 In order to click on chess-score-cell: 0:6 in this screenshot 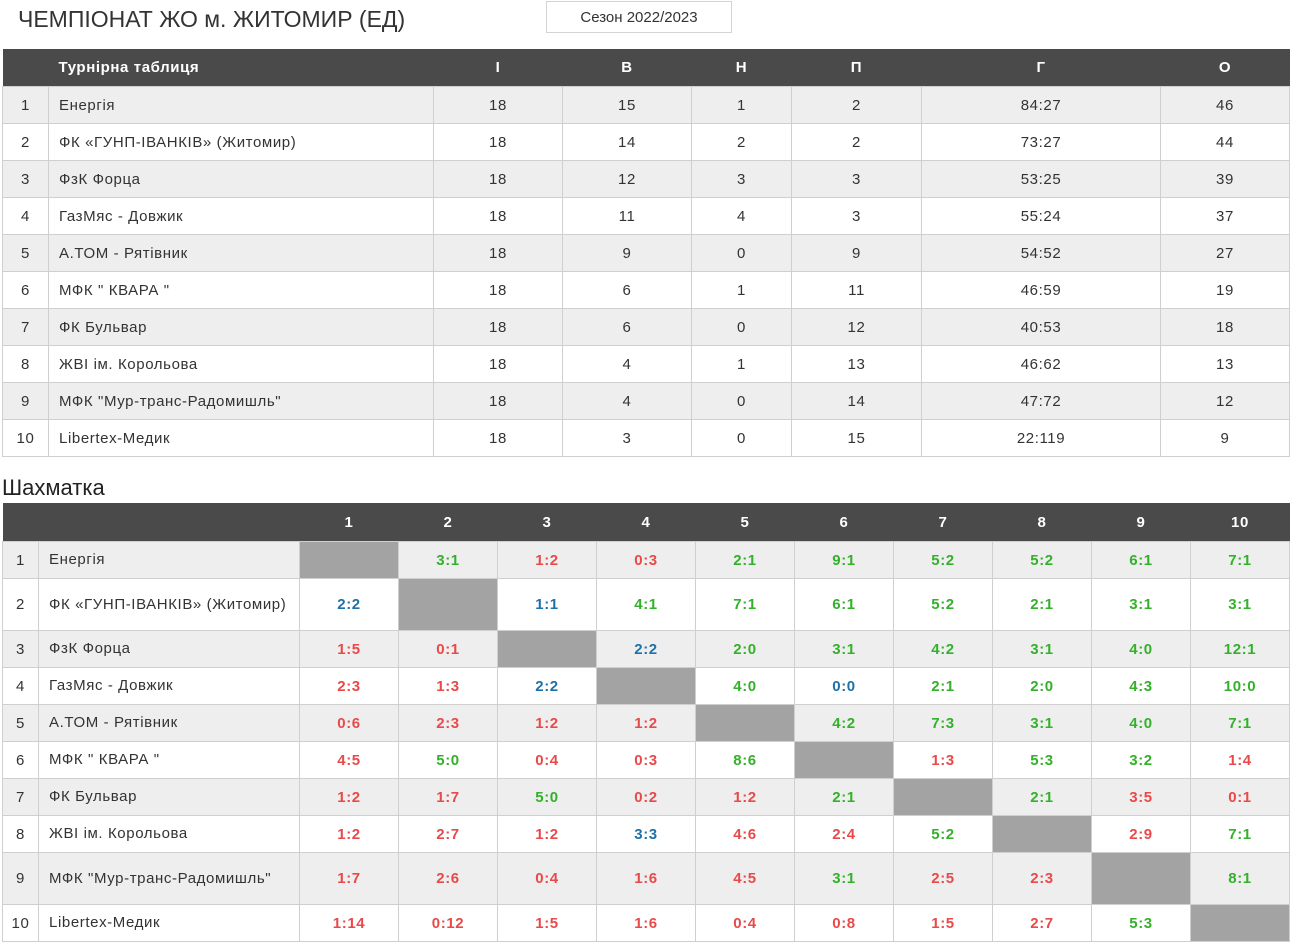, I will do `click(349, 723)`.